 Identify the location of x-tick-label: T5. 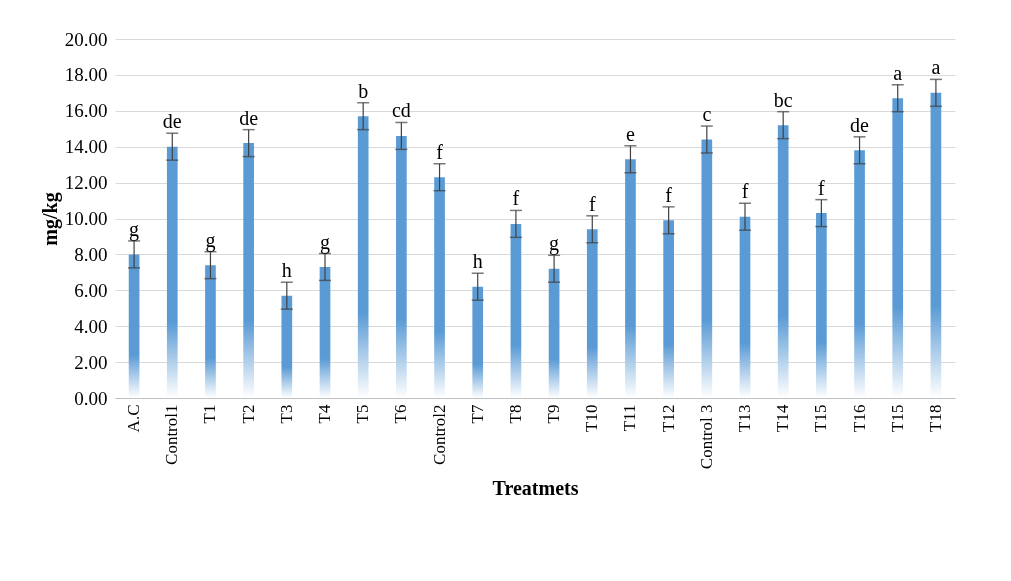
(363, 414).